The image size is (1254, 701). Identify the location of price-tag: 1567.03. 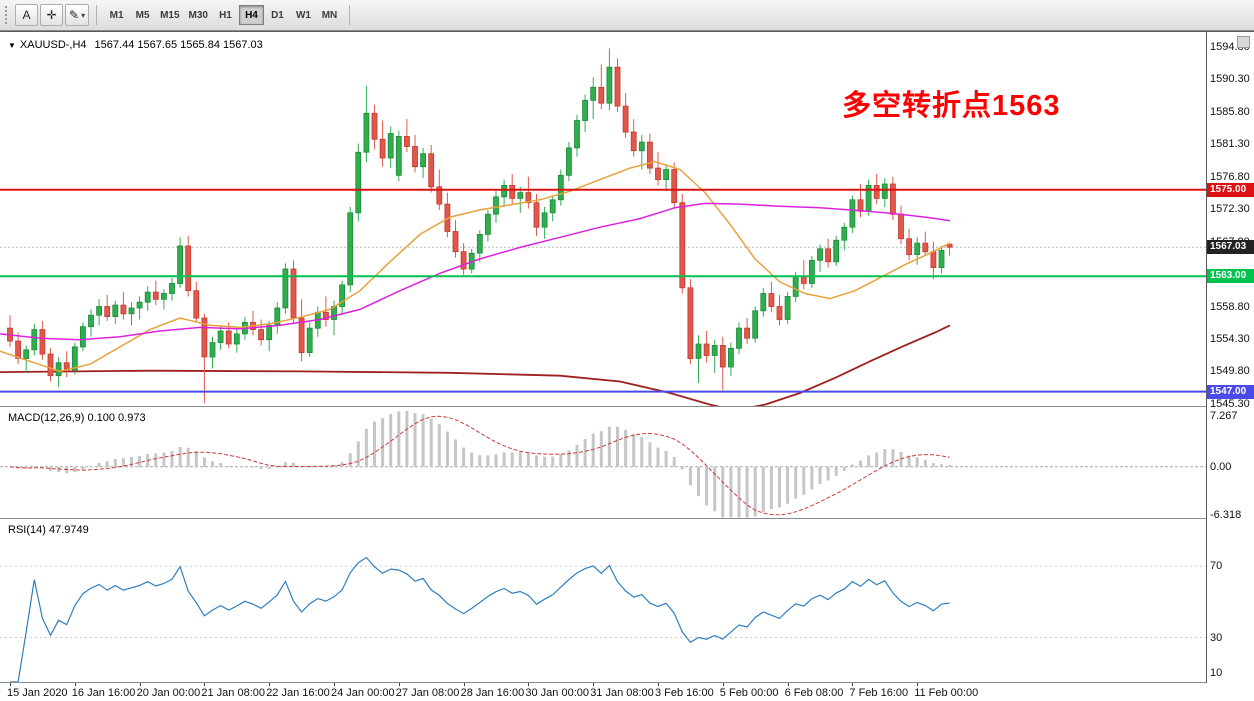
(1230, 247).